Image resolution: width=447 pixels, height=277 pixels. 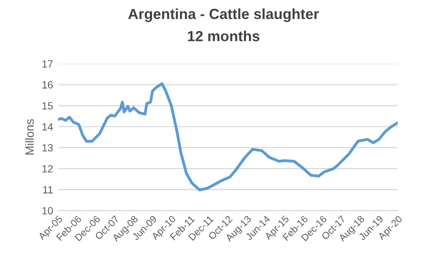 I want to click on y-tick-label: 11, so click(x=48, y=190).